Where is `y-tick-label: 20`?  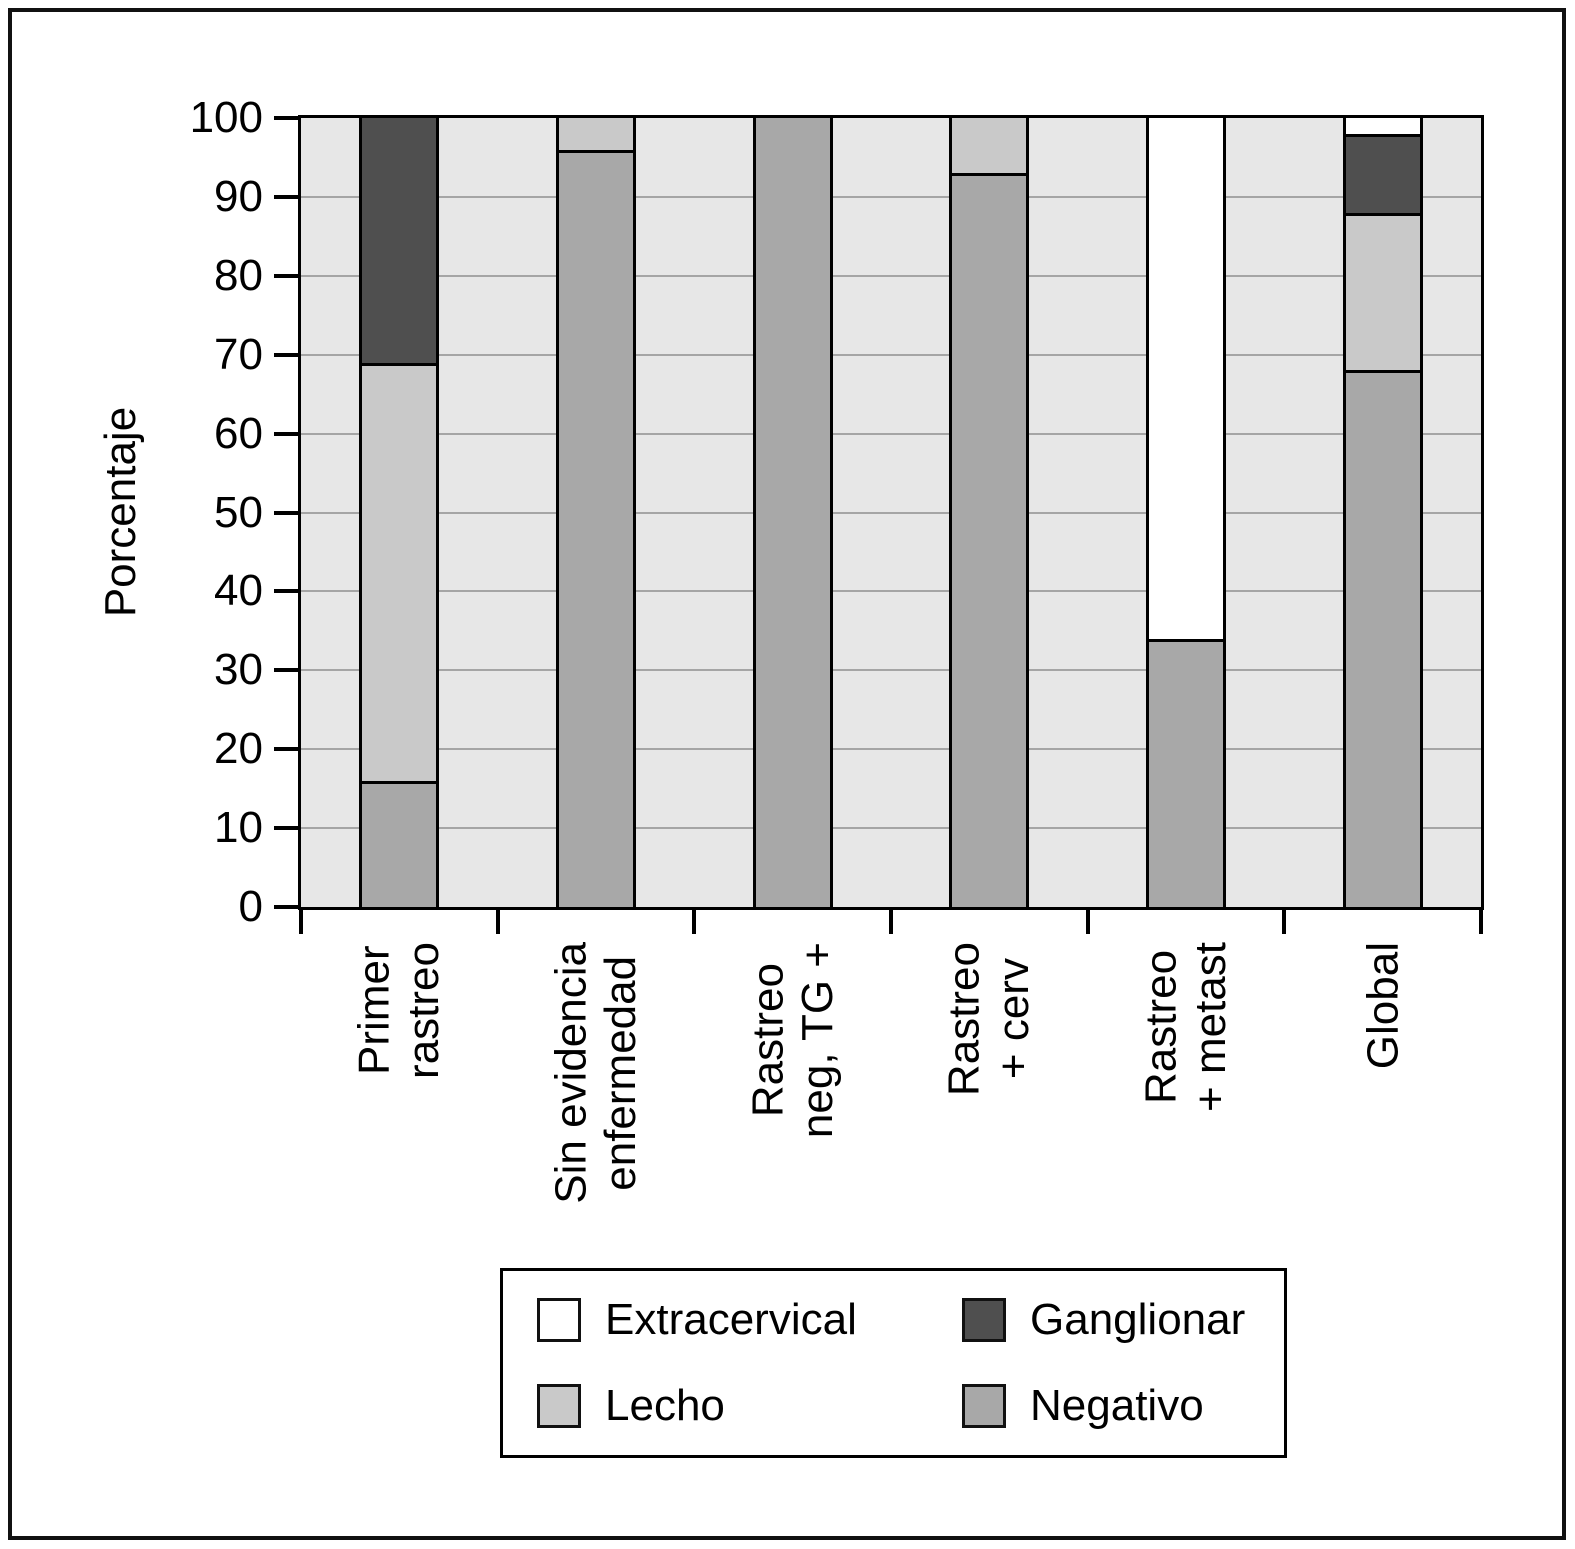 y-tick-label: 20 is located at coordinates (238, 749).